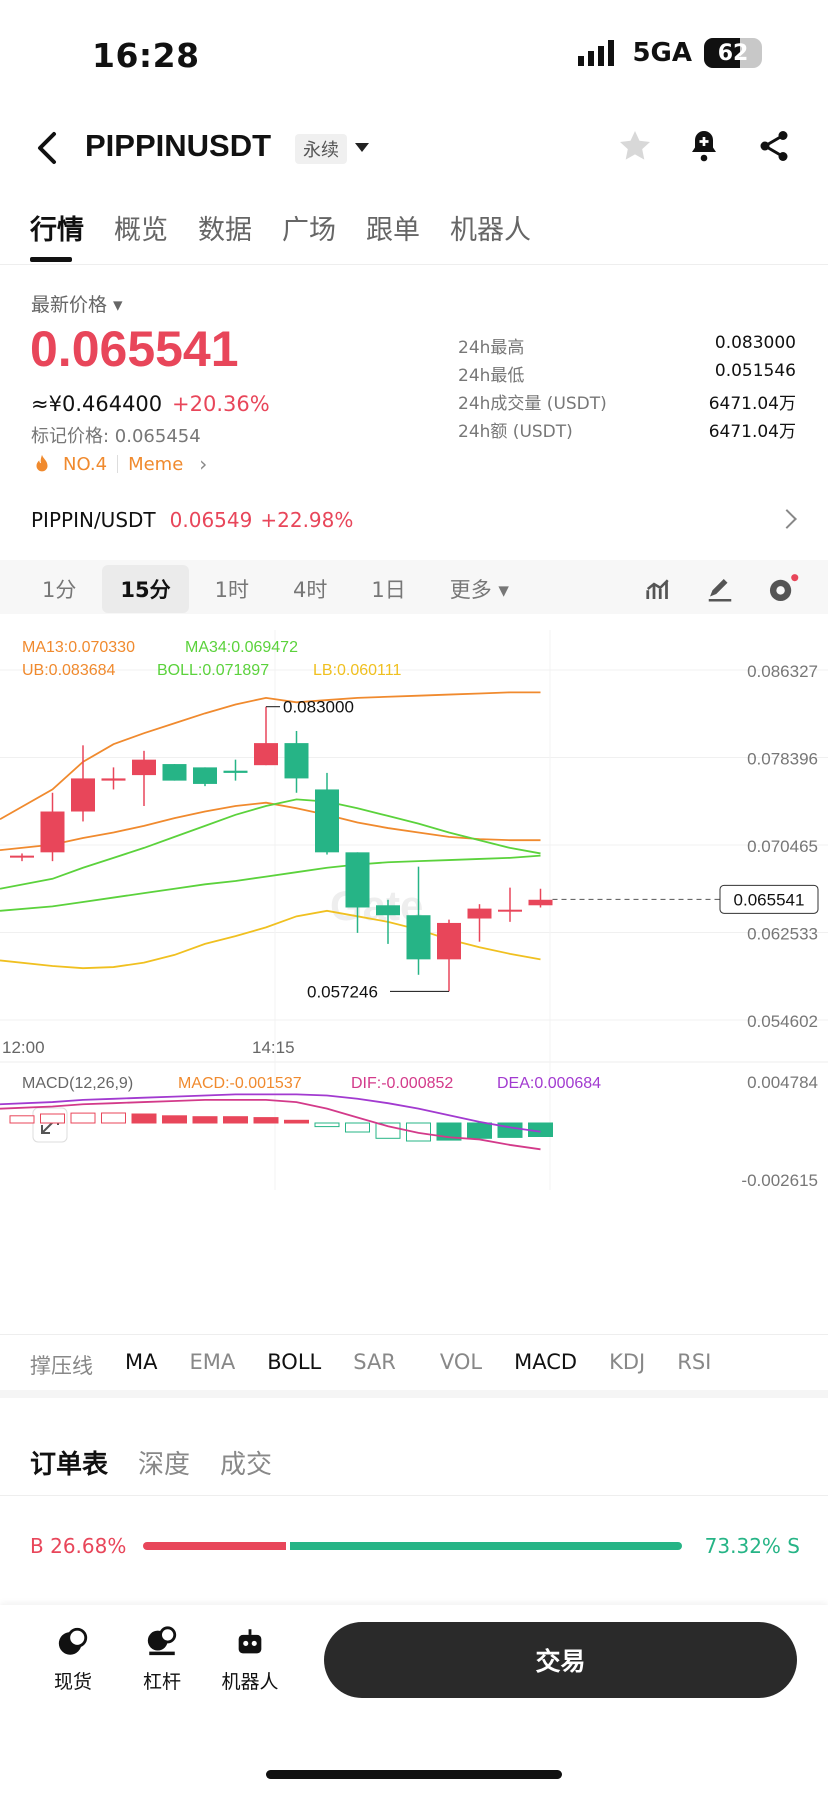 This screenshot has height=1795, width=828. What do you see at coordinates (318, 707) in the screenshot?
I see `high-marker-label: 0.083000` at bounding box center [318, 707].